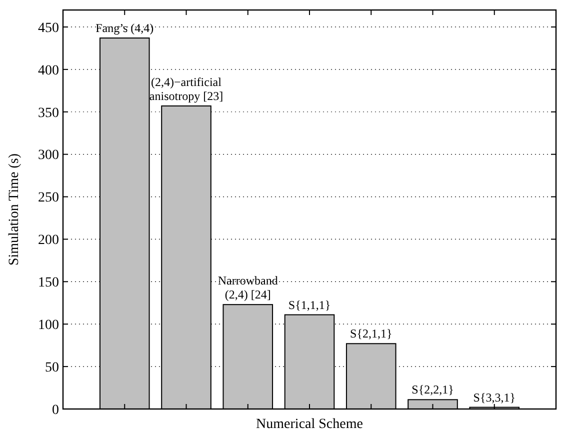 This screenshot has height=434, width=567. Describe the element at coordinates (48, 198) in the screenshot. I see `y-tick-label: 250` at that location.